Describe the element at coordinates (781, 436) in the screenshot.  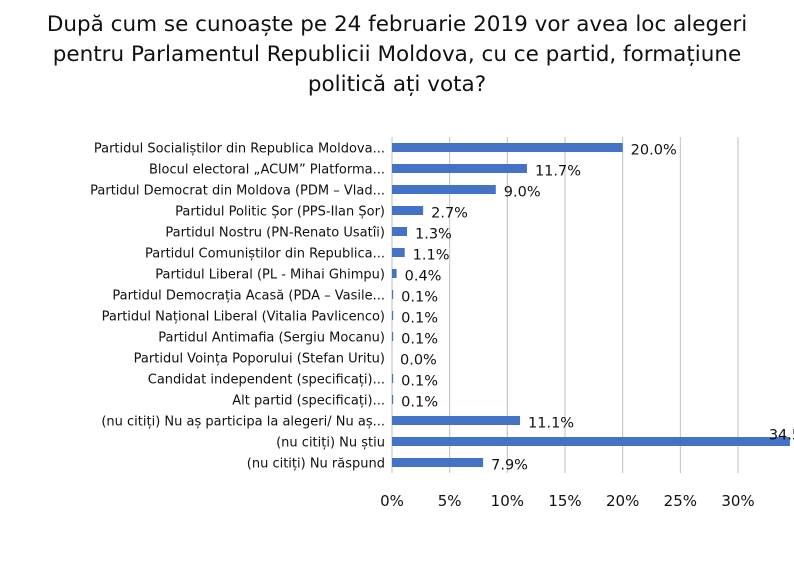
I see `data-label: 34.5%` at that location.